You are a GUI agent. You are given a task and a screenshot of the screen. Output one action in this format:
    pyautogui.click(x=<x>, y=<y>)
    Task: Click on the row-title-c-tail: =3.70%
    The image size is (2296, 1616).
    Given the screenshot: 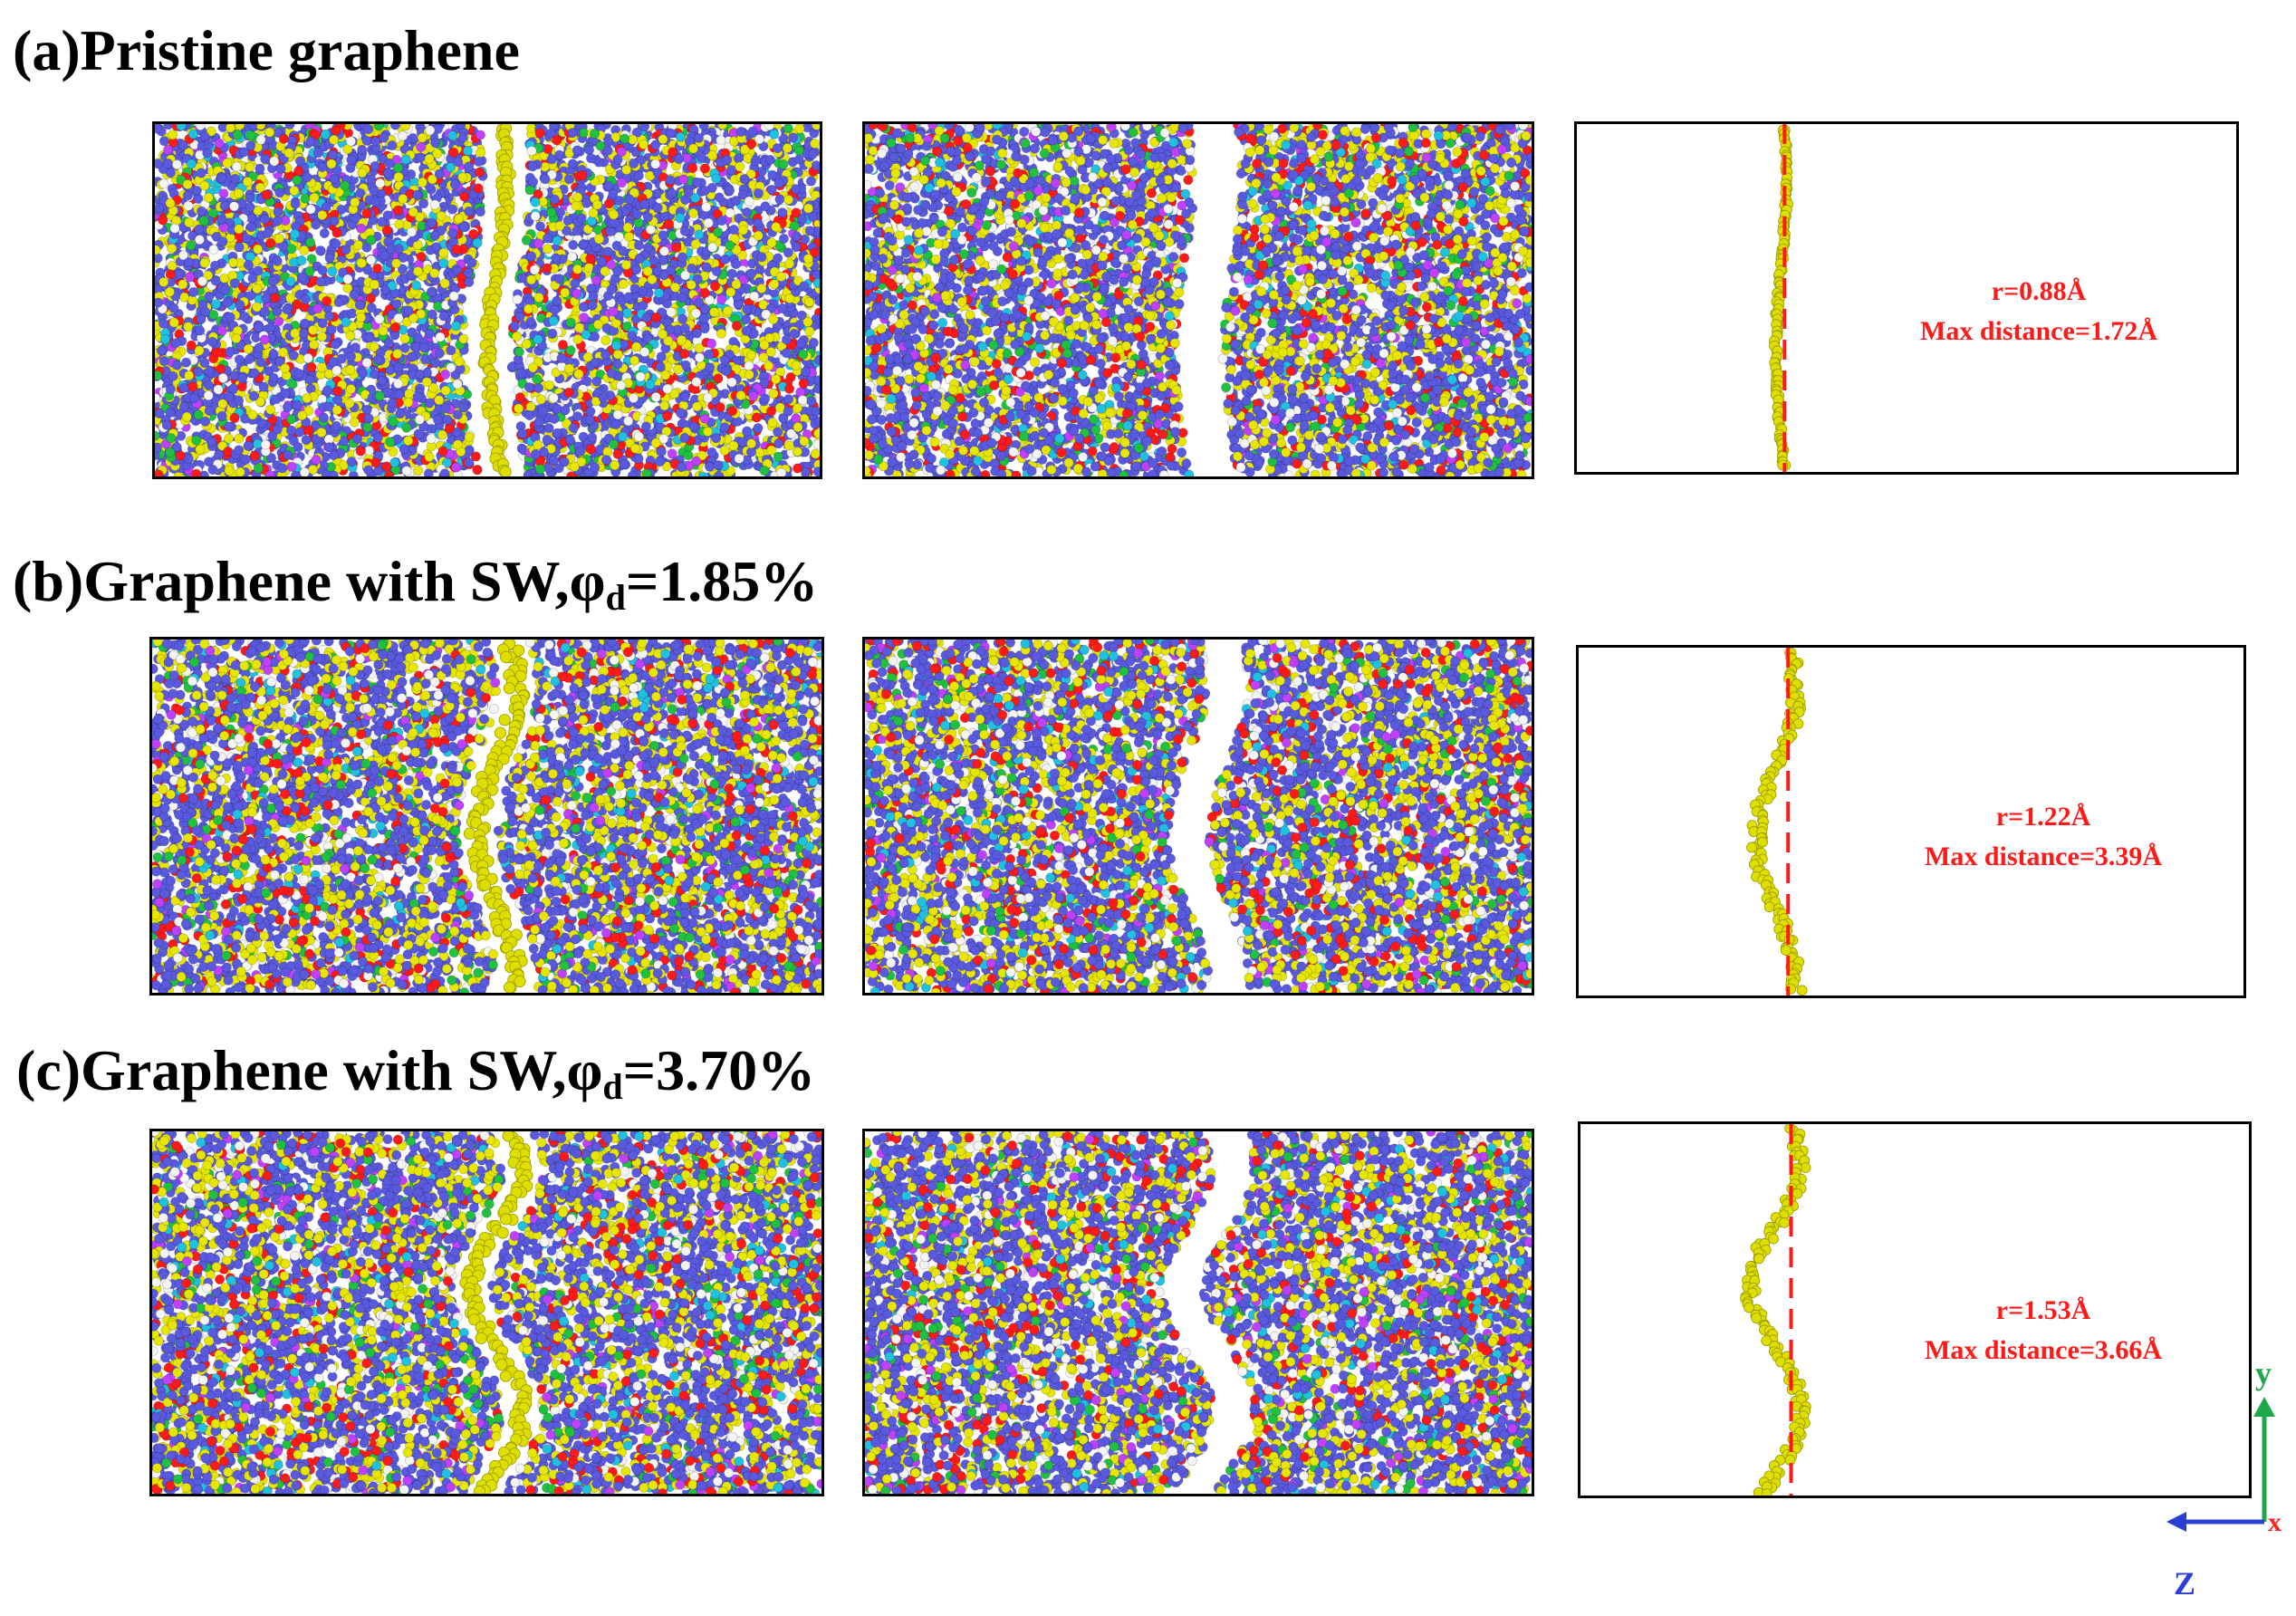 What is the action you would take?
    pyautogui.click(x=719, y=1070)
    